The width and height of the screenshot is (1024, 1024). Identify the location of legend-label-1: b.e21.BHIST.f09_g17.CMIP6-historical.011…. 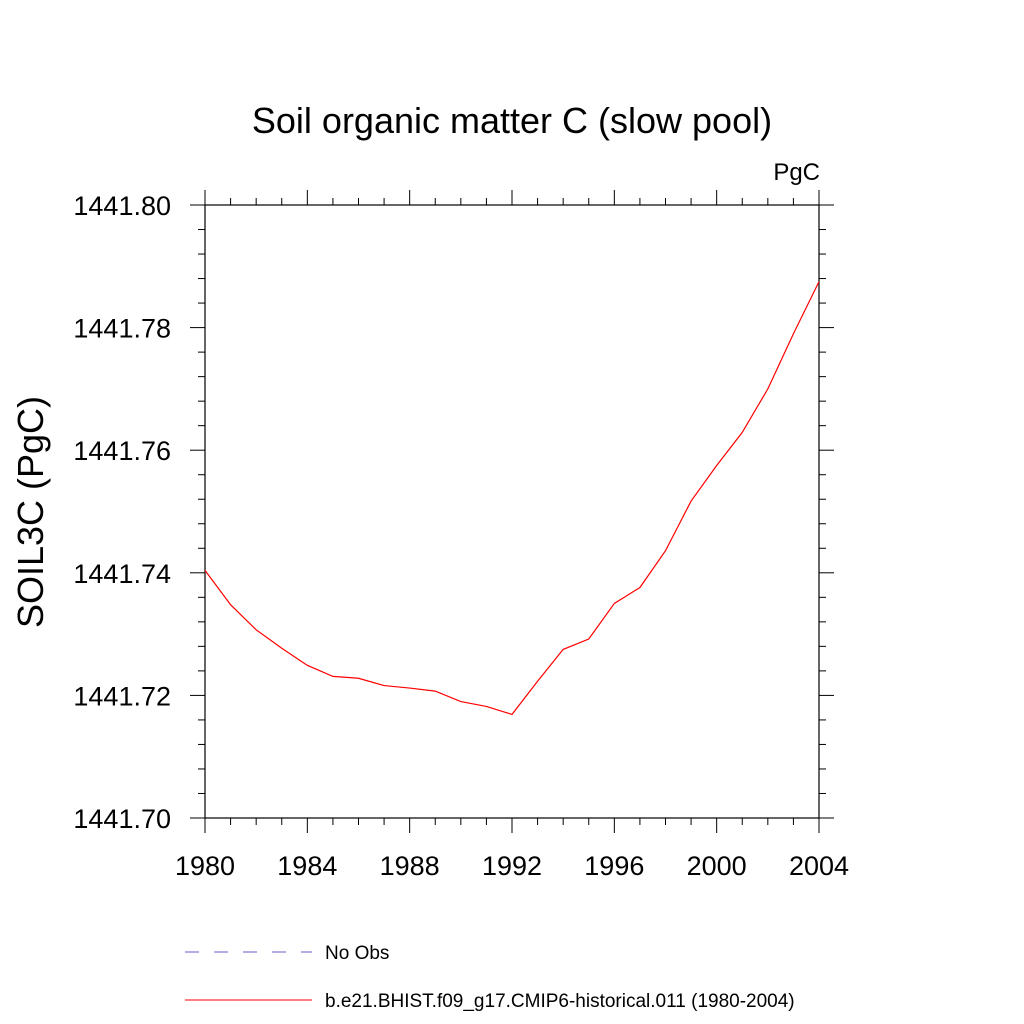
(560, 1001).